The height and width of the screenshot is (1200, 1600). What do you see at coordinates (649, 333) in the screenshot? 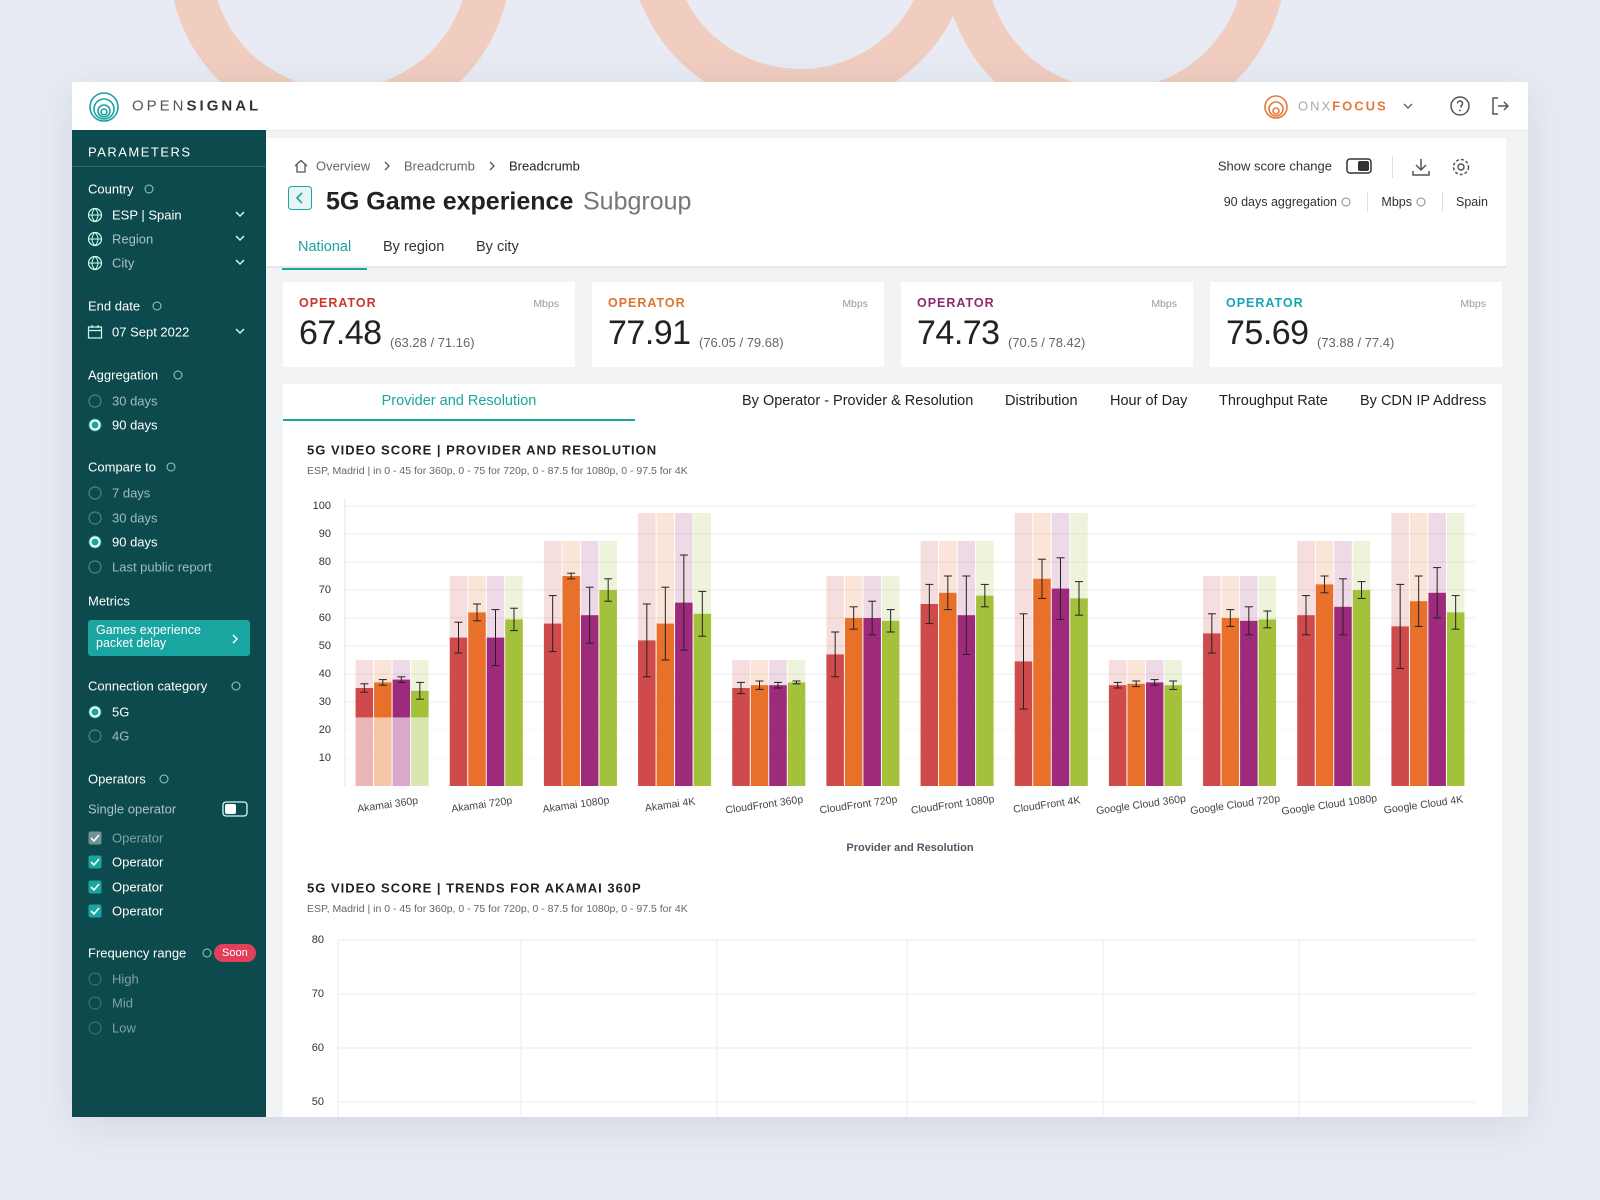
I see `kpi-value: 77.91` at bounding box center [649, 333].